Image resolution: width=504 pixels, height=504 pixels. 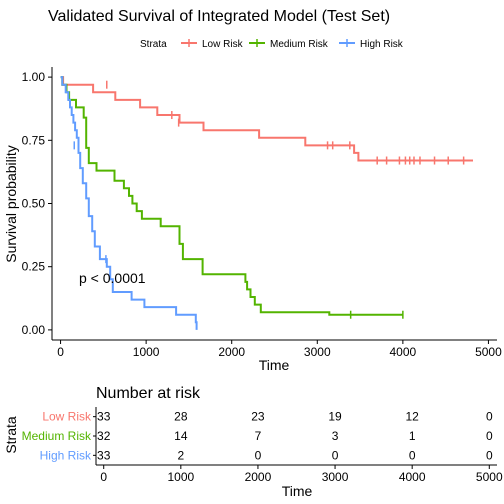 What do you see at coordinates (180, 455) in the screenshot?
I see `risk-cell: 2` at bounding box center [180, 455].